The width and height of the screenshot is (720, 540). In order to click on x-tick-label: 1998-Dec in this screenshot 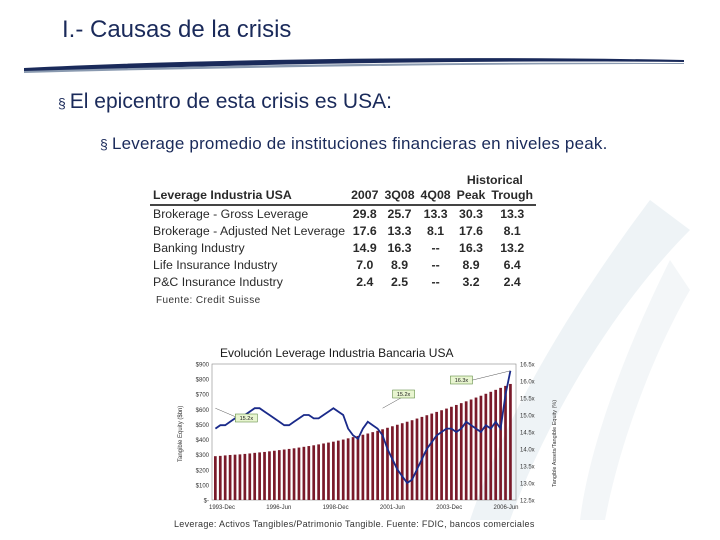, I will do `click(336, 508)`.